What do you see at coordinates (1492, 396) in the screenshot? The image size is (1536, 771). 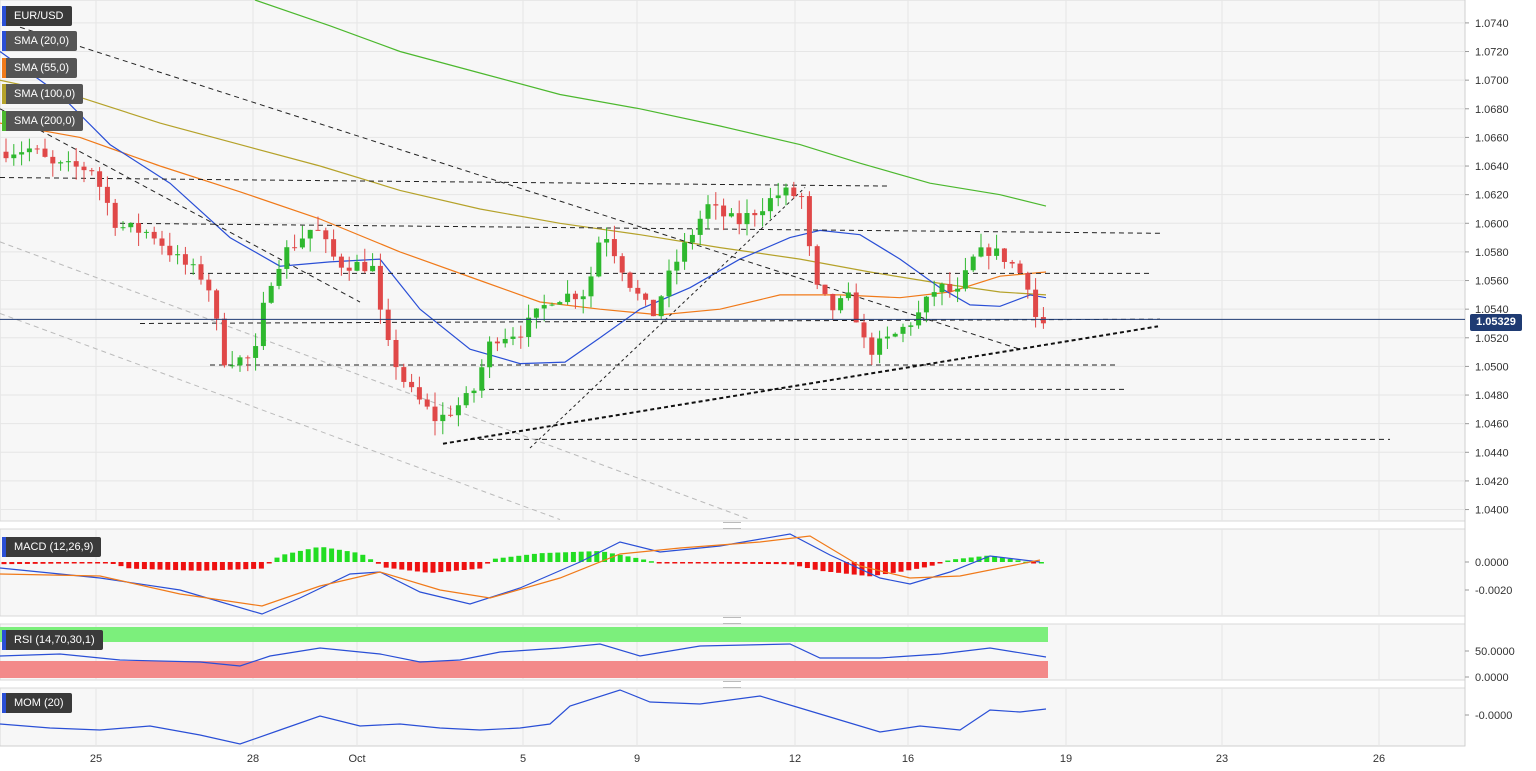 I see `price-tick-label: 1.0480` at bounding box center [1492, 396].